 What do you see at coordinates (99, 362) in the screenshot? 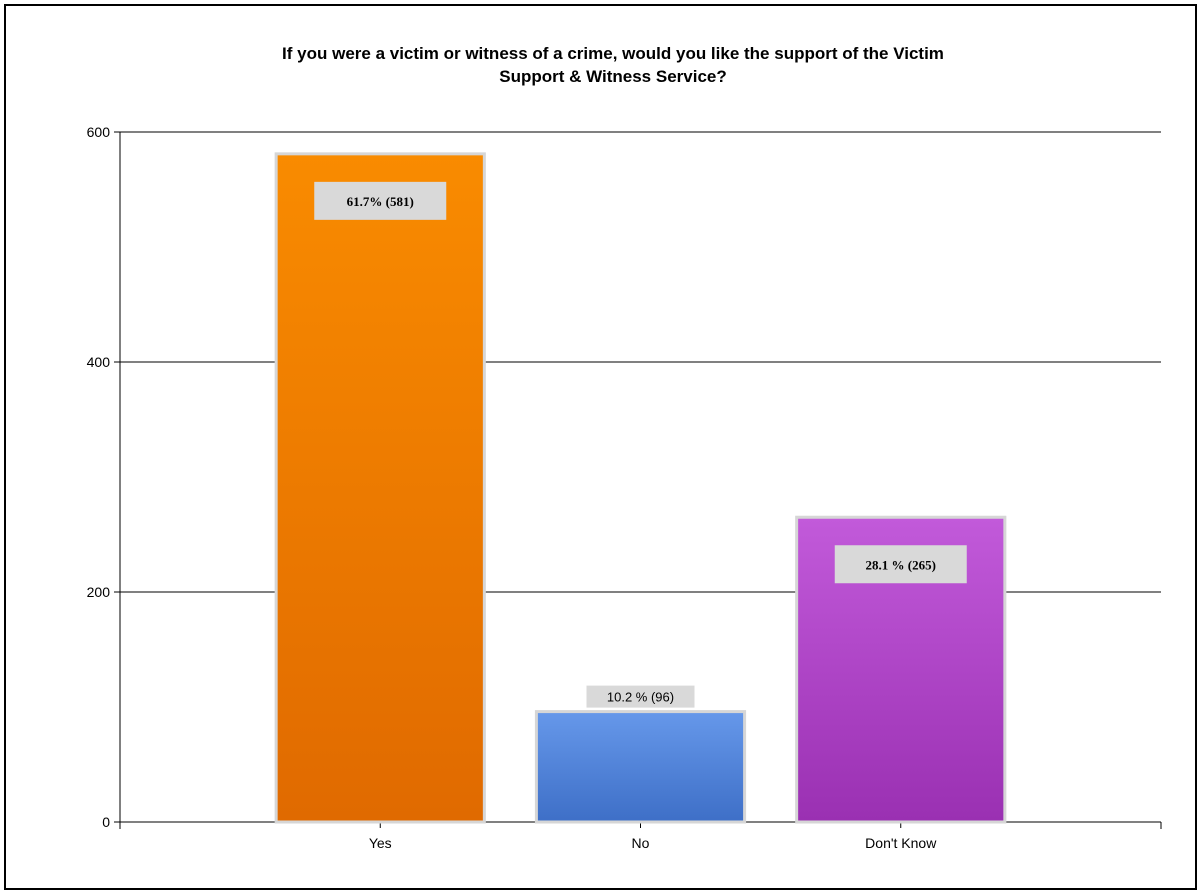
I see `y-tick-label: 400` at bounding box center [99, 362].